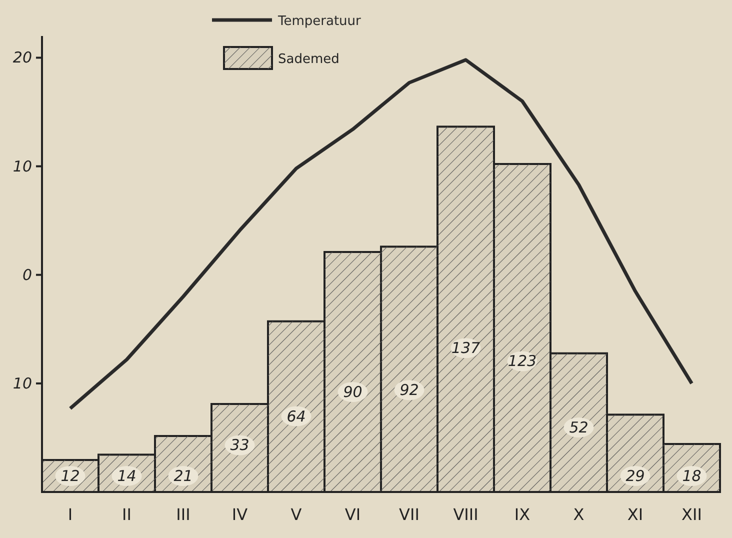 This screenshot has height=538, width=732. What do you see at coordinates (309, 59) in the screenshot?
I see `legend-label: Sademed` at bounding box center [309, 59].